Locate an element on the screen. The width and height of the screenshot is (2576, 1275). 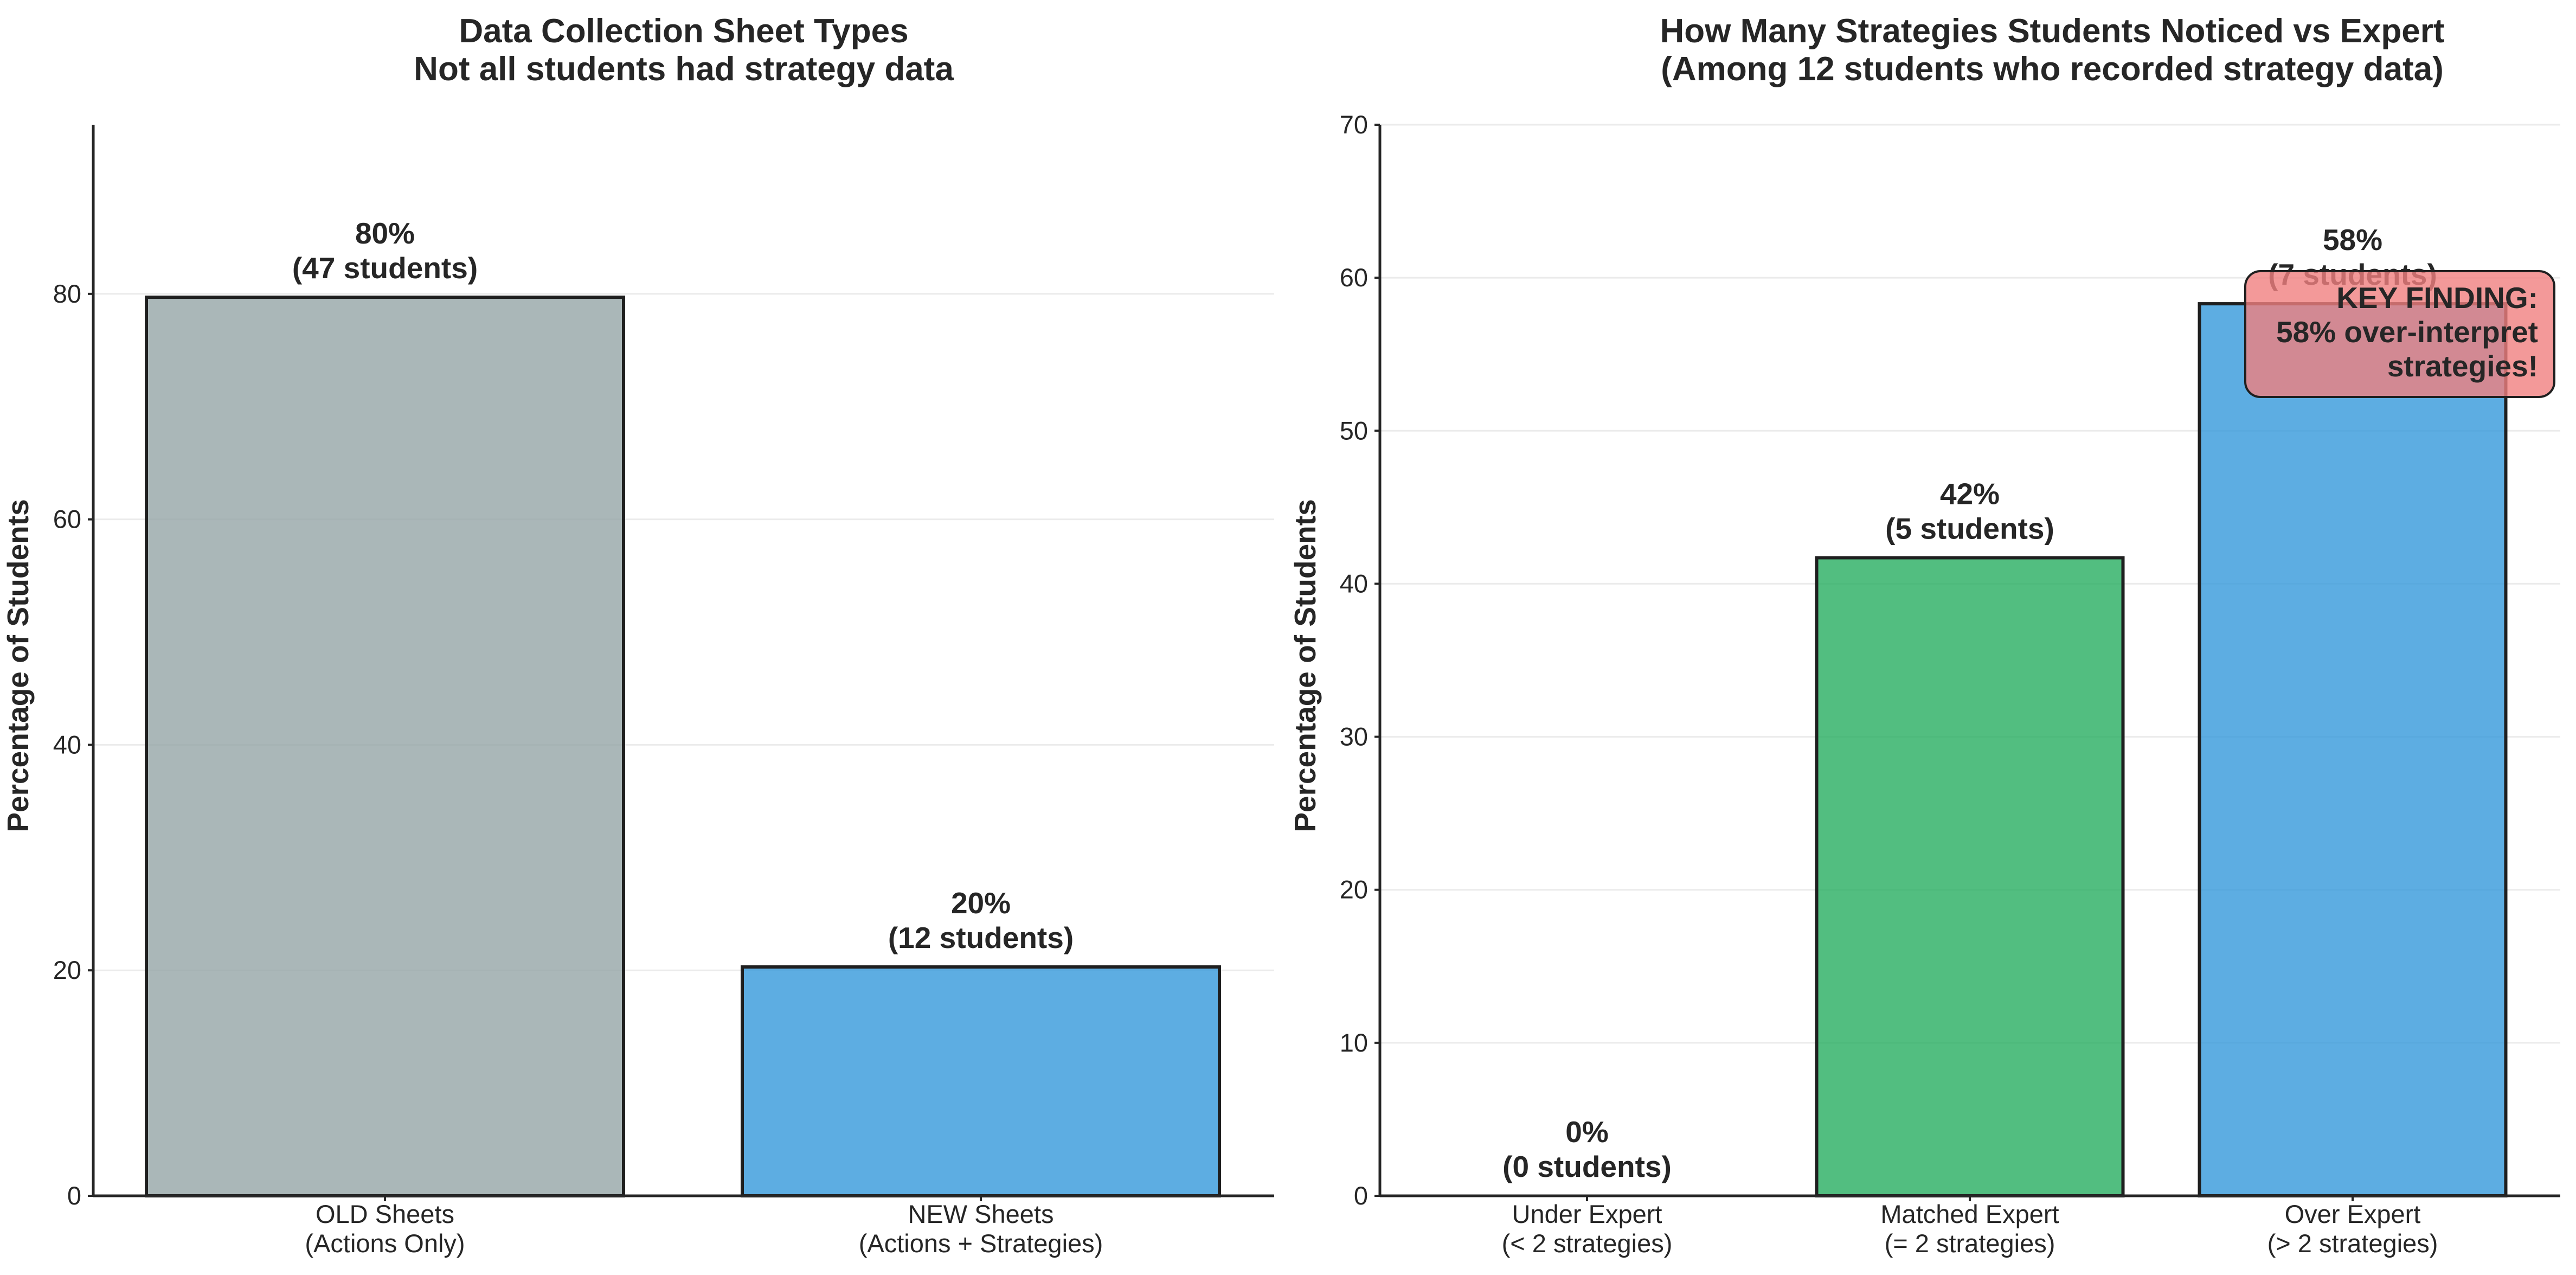
x-tick-label: NEW Sheets is located at coordinates (980, 1214).